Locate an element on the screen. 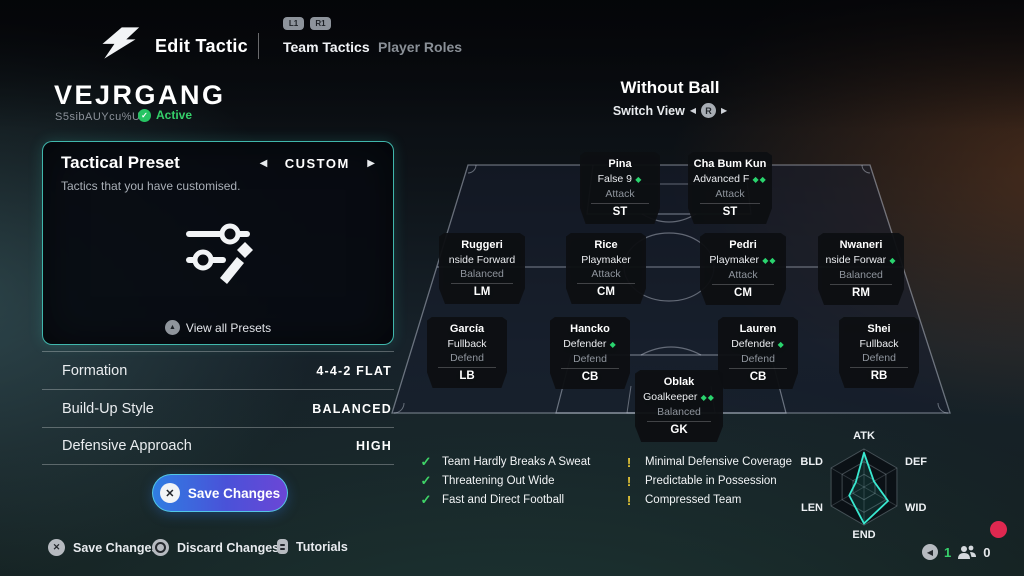  player-role: Defender ◆ is located at coordinates (590, 344).